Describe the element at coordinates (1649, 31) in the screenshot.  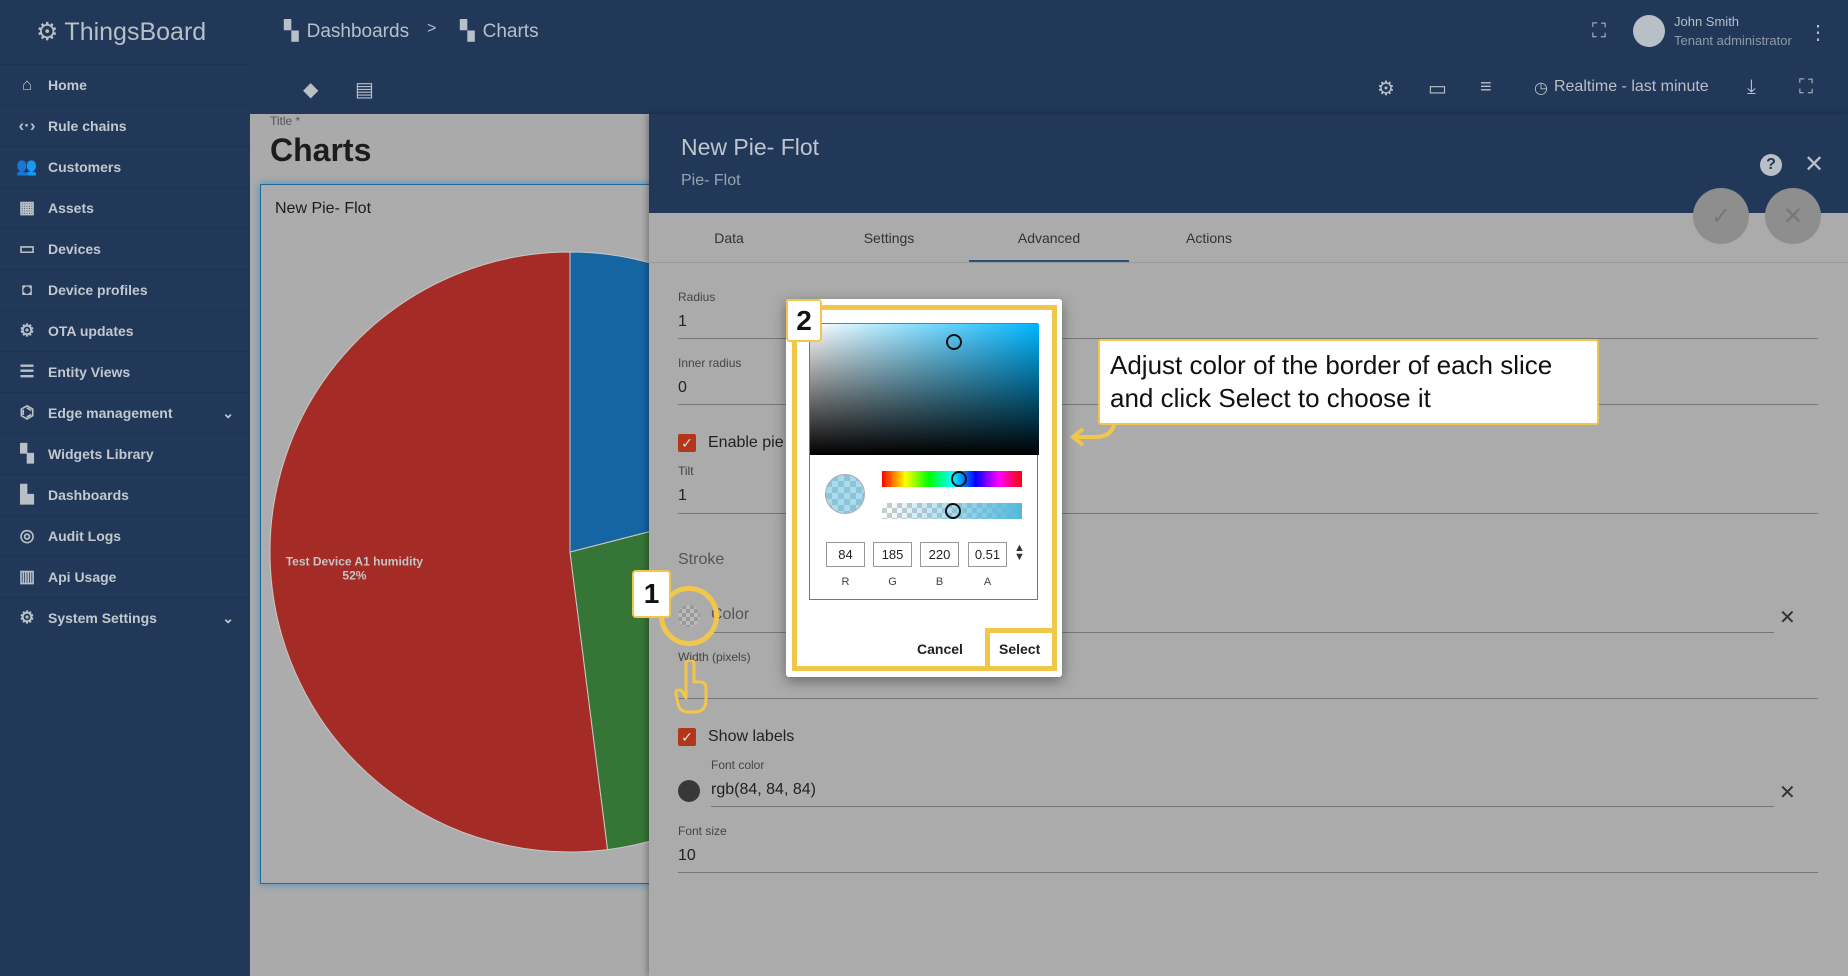
I see `avatar` at that location.